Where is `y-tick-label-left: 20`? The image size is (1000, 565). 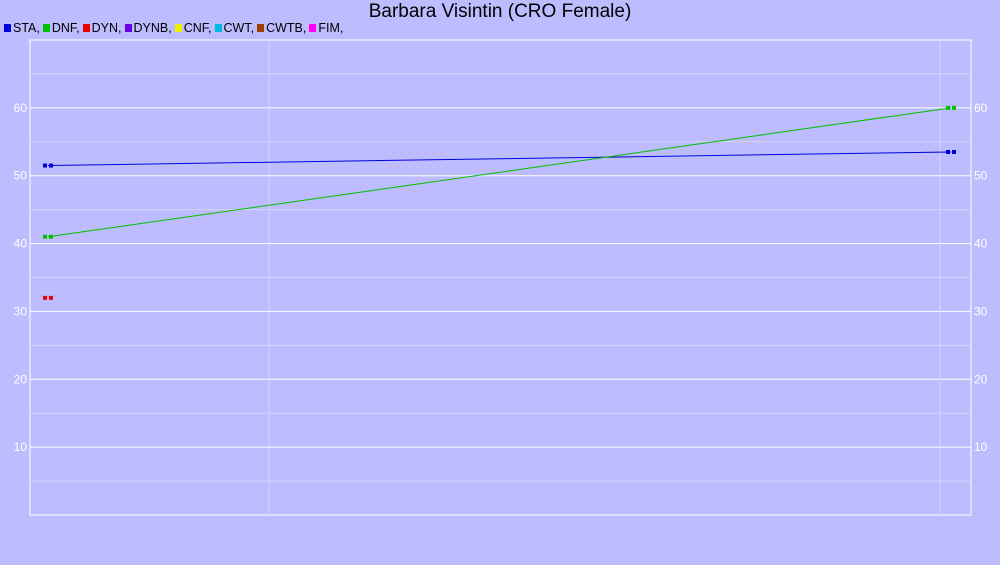 y-tick-label-left: 20 is located at coordinates (21, 379).